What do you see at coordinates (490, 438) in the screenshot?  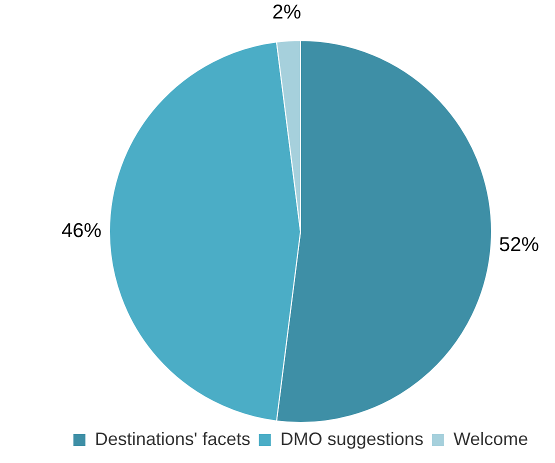 I see `legend-label: Welcome` at bounding box center [490, 438].